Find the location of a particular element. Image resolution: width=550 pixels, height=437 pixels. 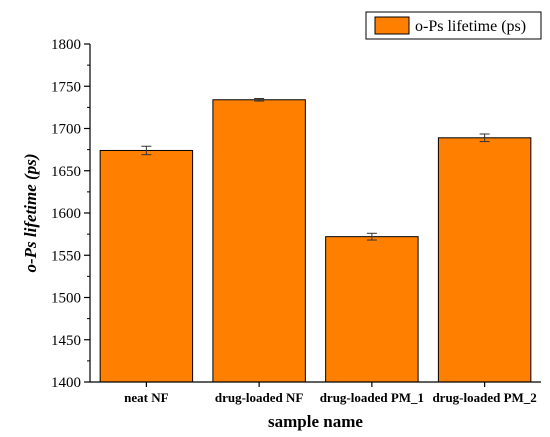

y-axis-ticks: 1400 1450 1500 1550 1600 1650 1700 1750 1800 is located at coordinates (70, 214).